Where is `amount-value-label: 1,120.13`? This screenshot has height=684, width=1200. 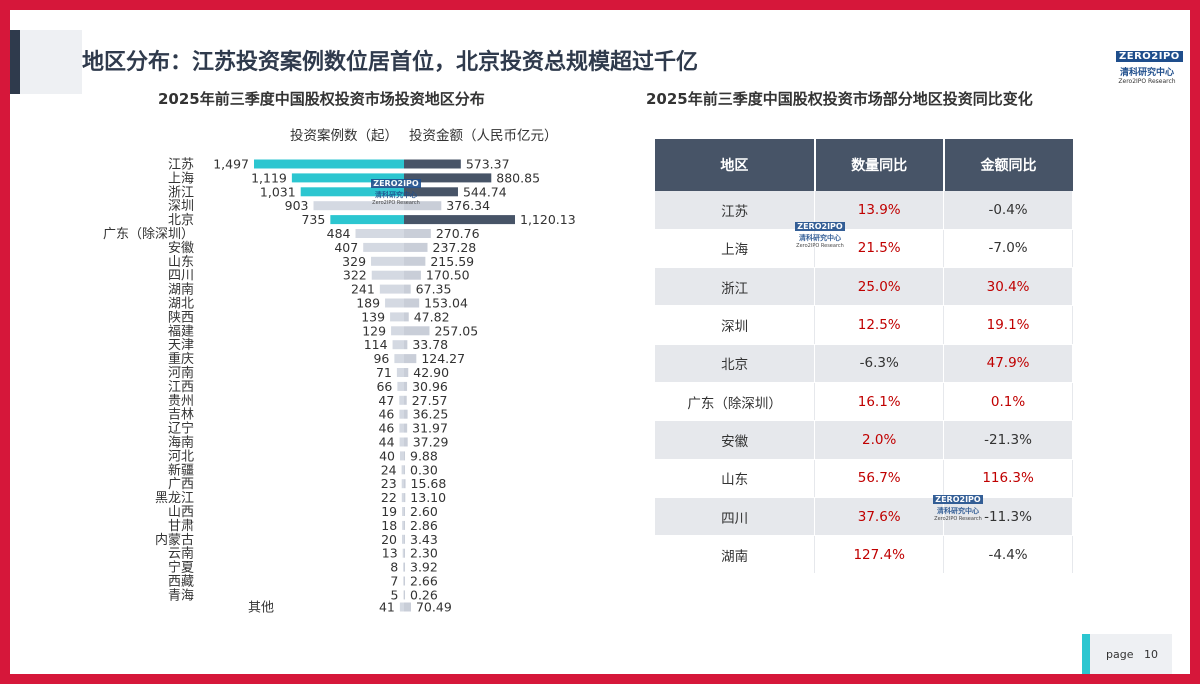 amount-value-label: 1,120.13 is located at coordinates (548, 219).